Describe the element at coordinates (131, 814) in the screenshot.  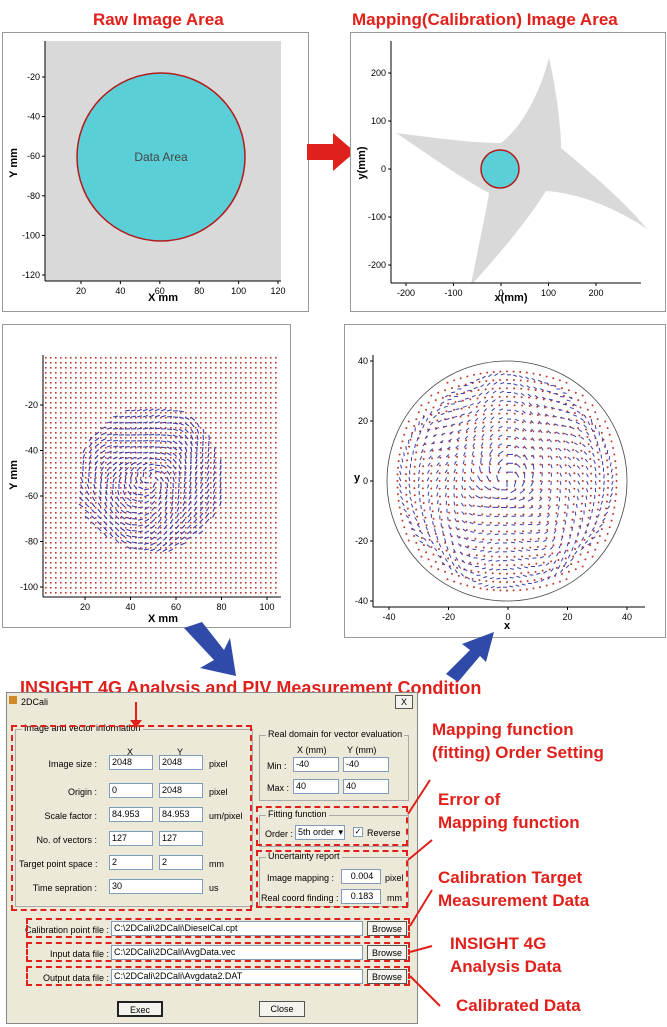
I see `row-x-input: 84.953` at that location.